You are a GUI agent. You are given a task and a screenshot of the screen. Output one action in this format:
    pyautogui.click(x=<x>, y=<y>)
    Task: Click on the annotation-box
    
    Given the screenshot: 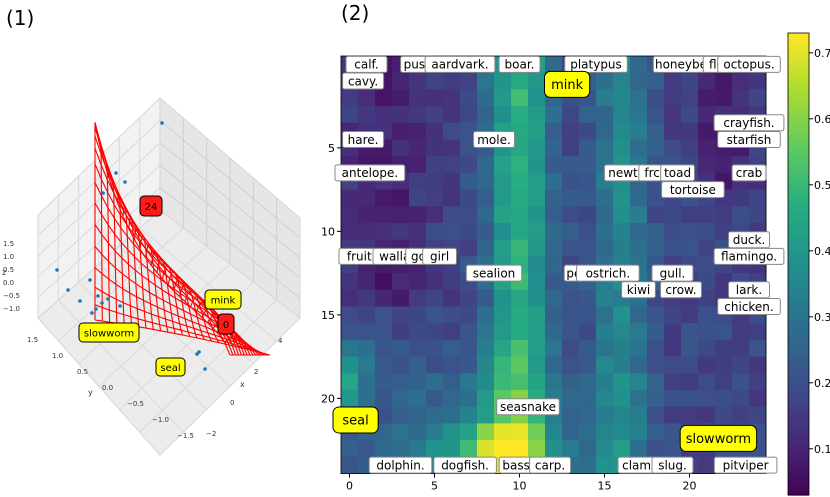 What is the action you would take?
    pyautogui.click(x=226, y=324)
    